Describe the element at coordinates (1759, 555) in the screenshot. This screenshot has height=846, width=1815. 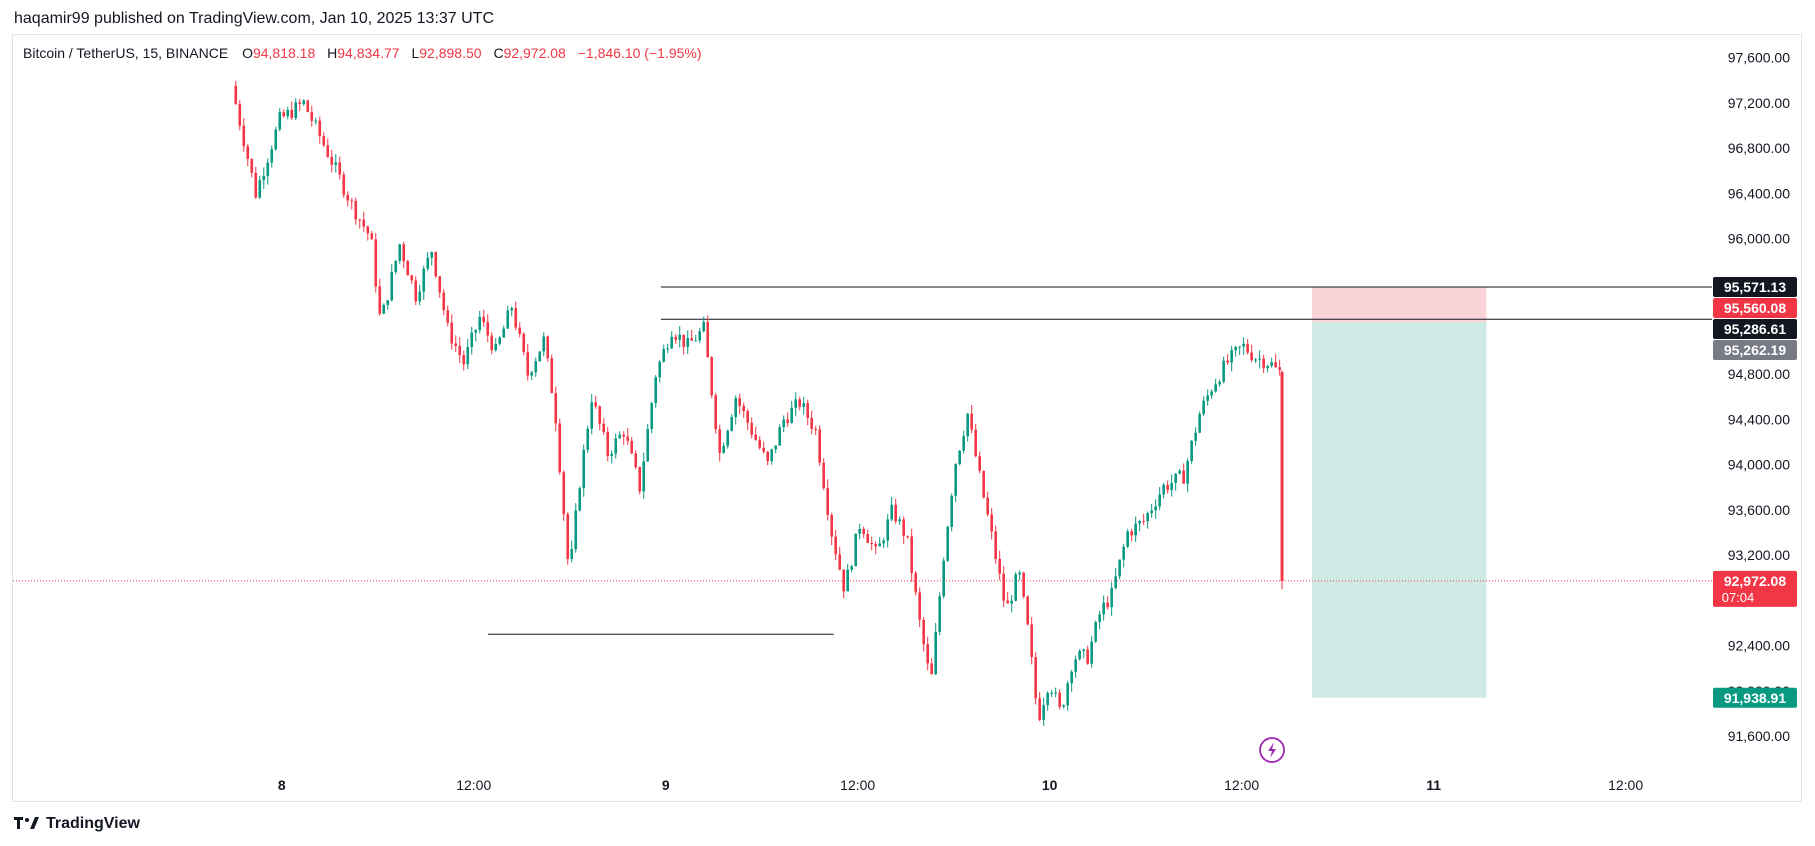
I see `y-tick-label: 93,200.00` at that location.